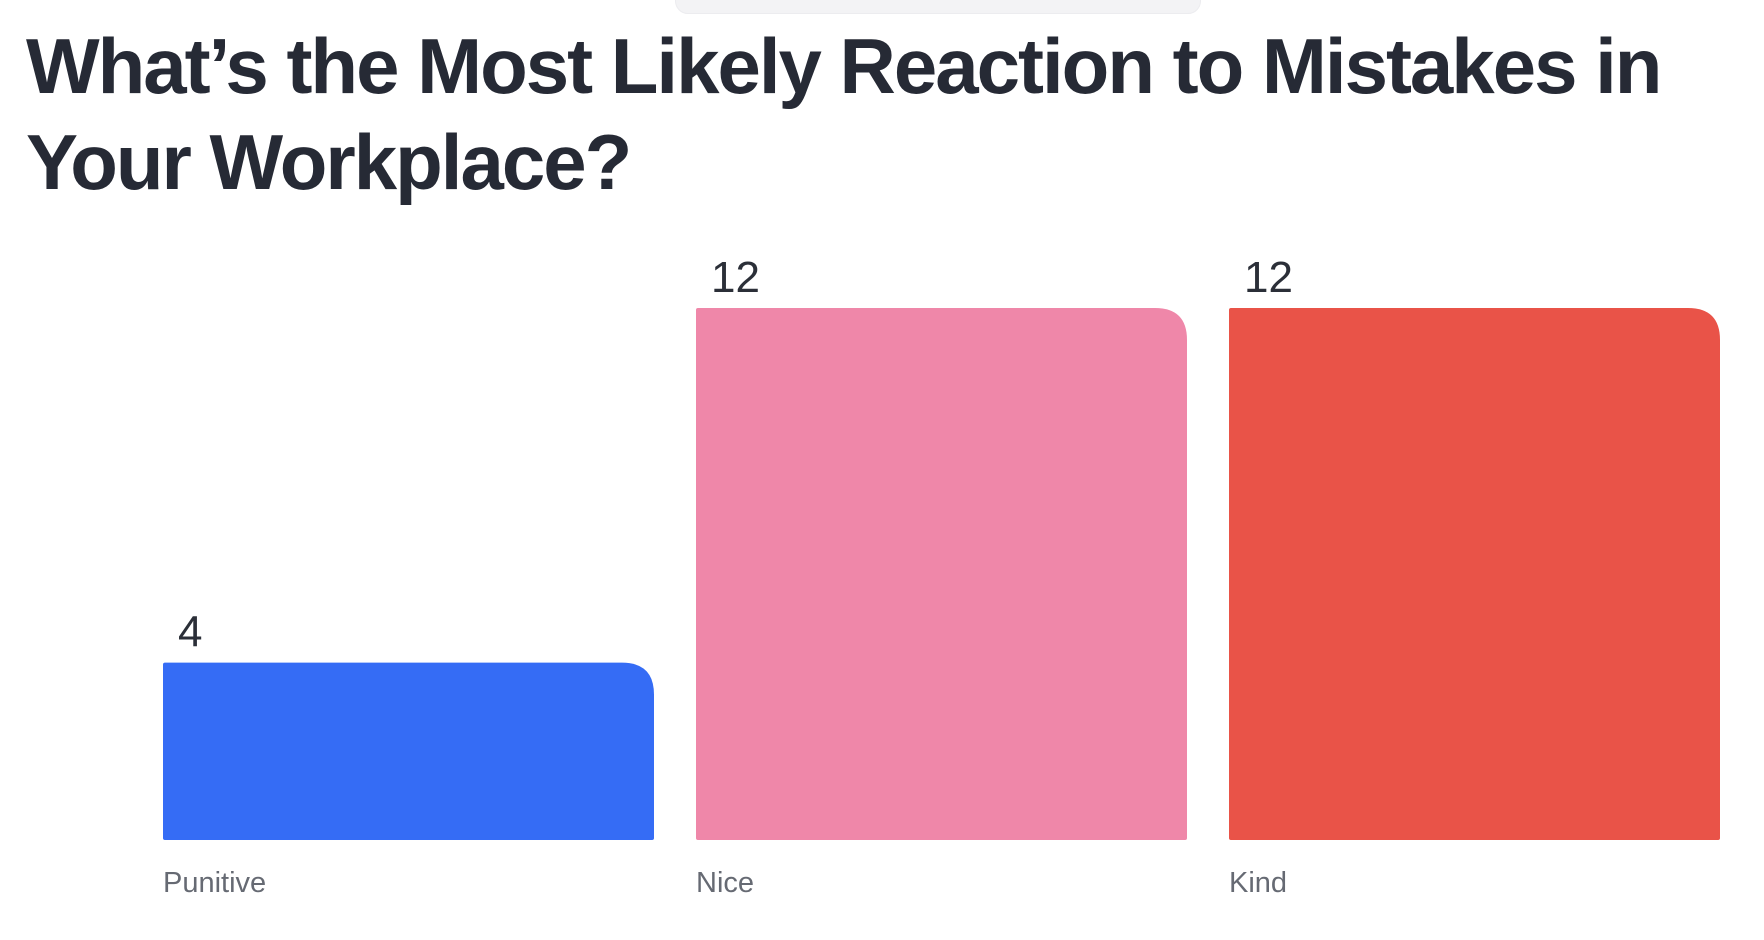 The image size is (1764, 940). What do you see at coordinates (190, 632) in the screenshot?
I see `value-label-punitive: 4` at bounding box center [190, 632].